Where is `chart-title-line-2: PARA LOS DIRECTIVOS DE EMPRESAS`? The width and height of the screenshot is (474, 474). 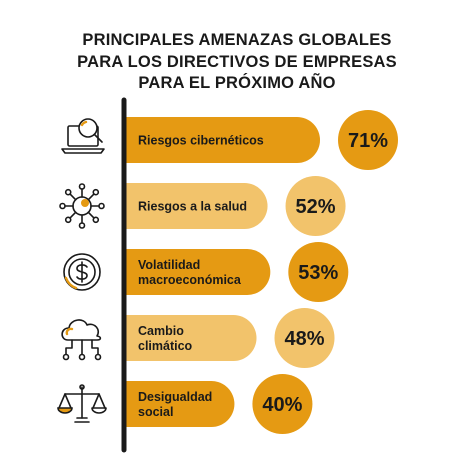
chart-title-line-2: PARA LOS DIRECTIVOS DE EMPRESAS is located at coordinates (237, 61).